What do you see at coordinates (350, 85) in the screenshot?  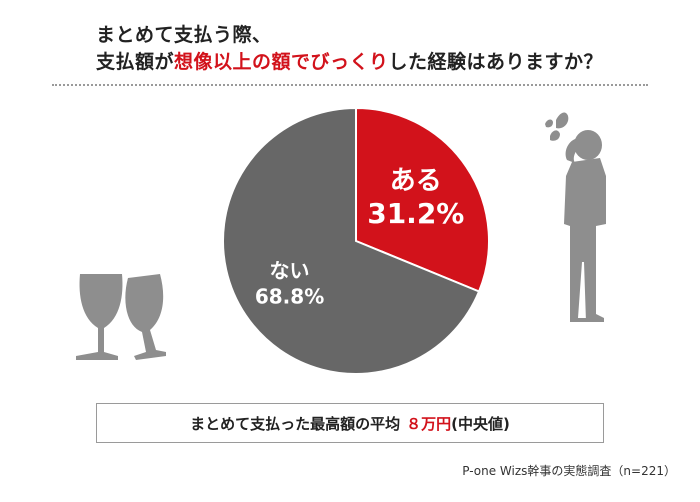 I see `dotted-divider` at bounding box center [350, 85].